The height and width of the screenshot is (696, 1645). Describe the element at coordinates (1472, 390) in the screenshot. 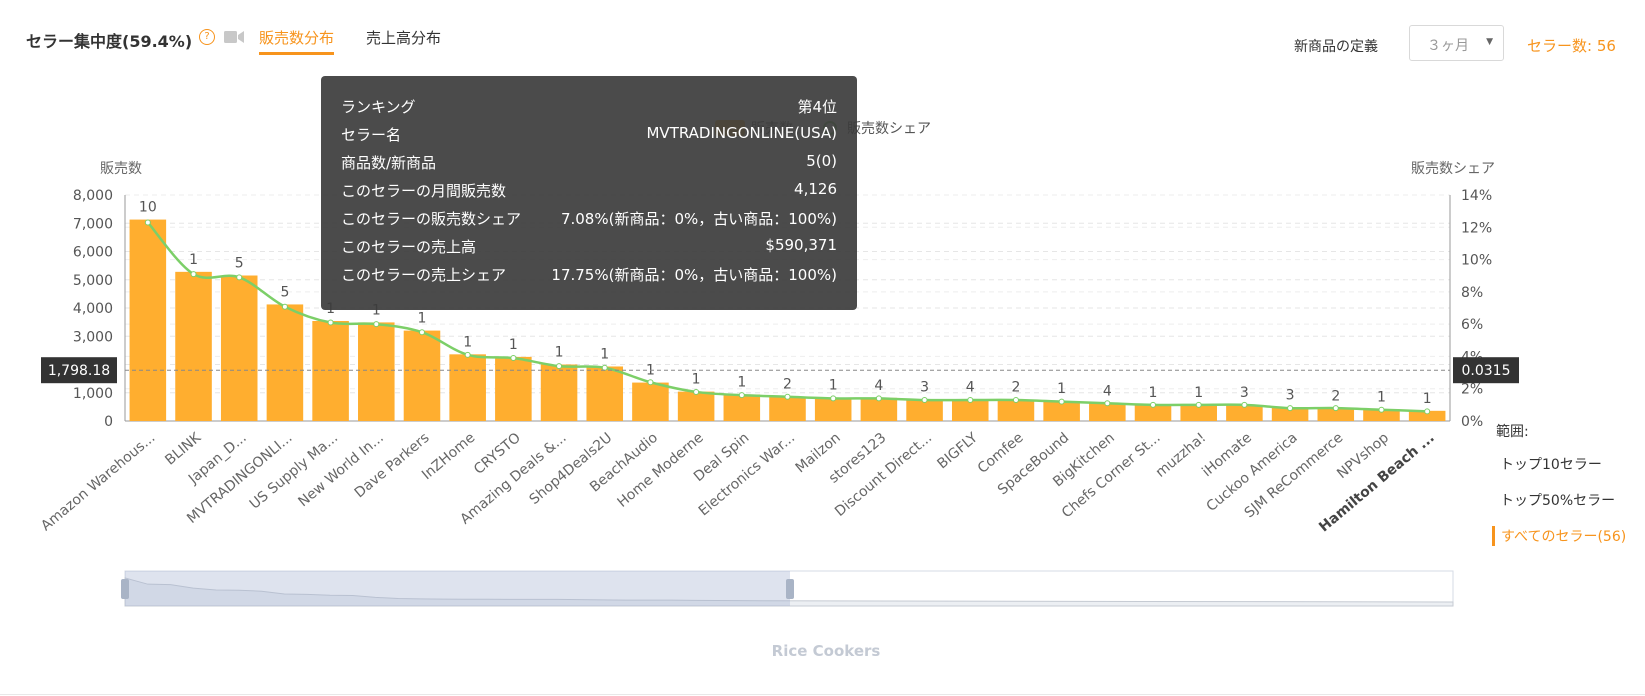

I see `y2-tick-label: 2%` at that location.